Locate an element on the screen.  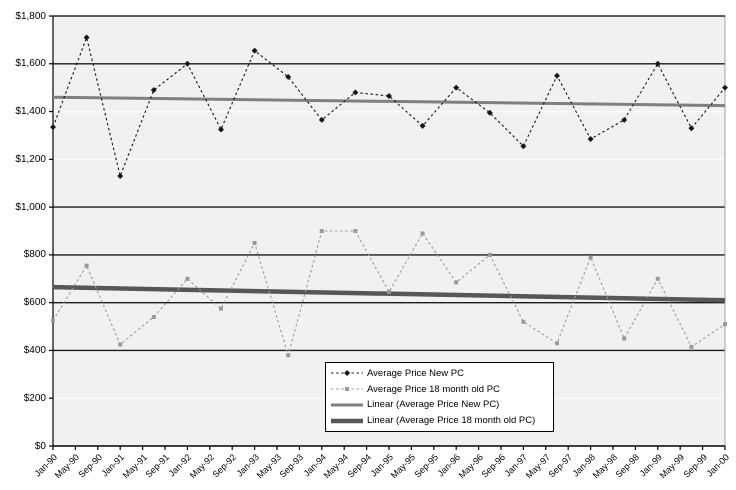
legend-item: Average Price 18 month old PC is located at coordinates (439, 389).